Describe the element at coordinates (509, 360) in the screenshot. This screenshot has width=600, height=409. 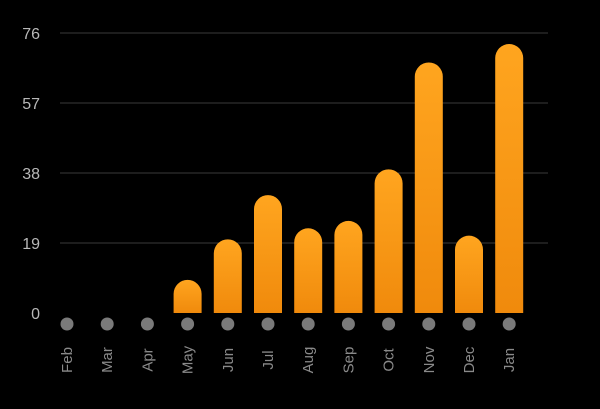
I see `x-tick-label: Jan` at that location.